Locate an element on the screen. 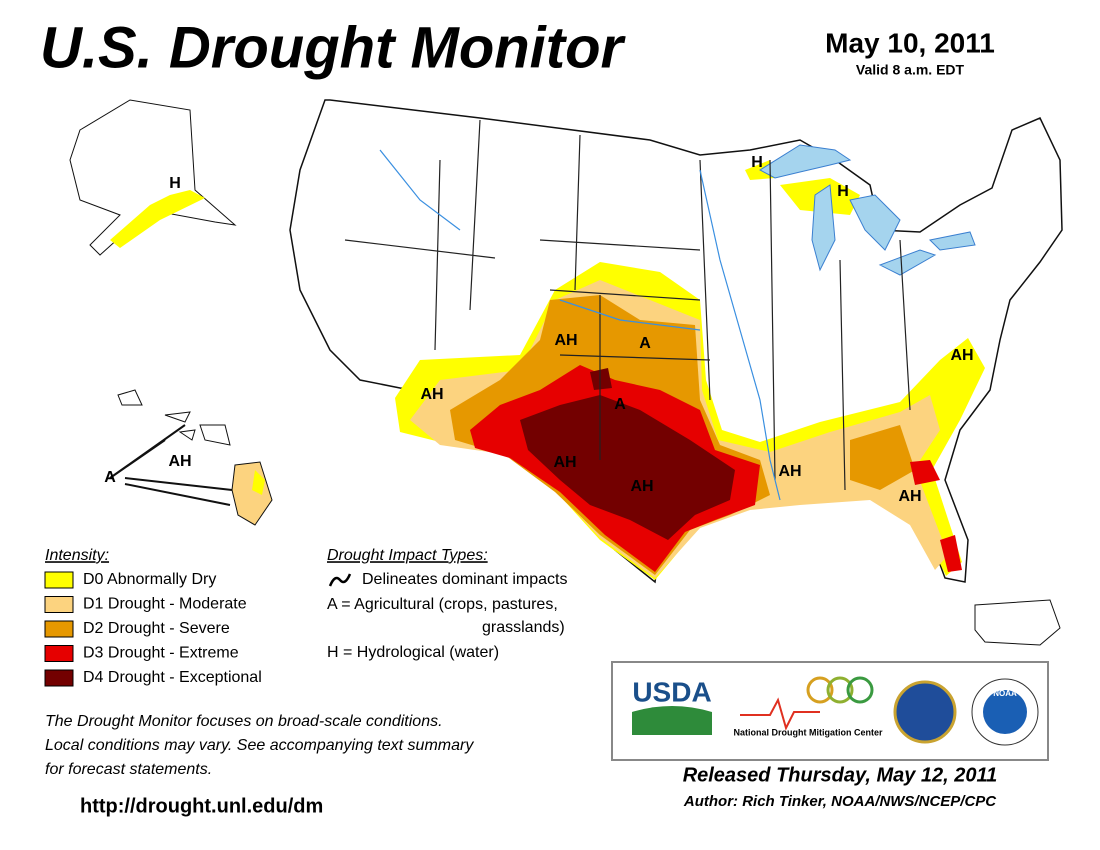 This screenshot has width=1100, height=850. valid-time: Valid 8 a.m. EDT is located at coordinates (910, 70).